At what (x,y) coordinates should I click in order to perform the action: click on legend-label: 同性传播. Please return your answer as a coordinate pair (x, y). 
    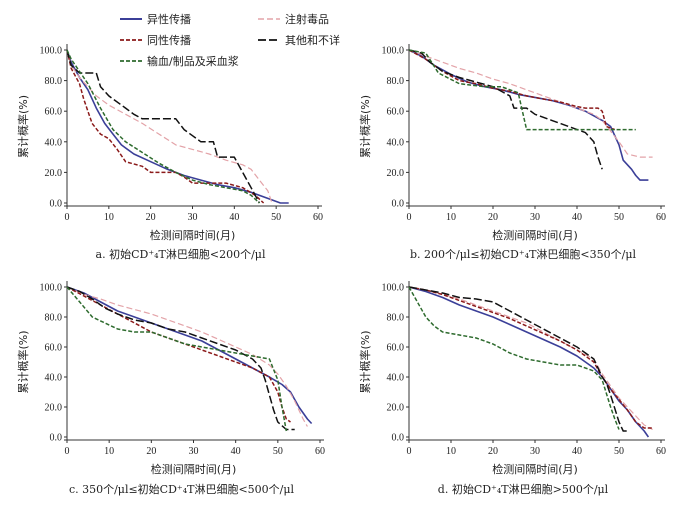
    Looking at the image, I should click on (169, 40).